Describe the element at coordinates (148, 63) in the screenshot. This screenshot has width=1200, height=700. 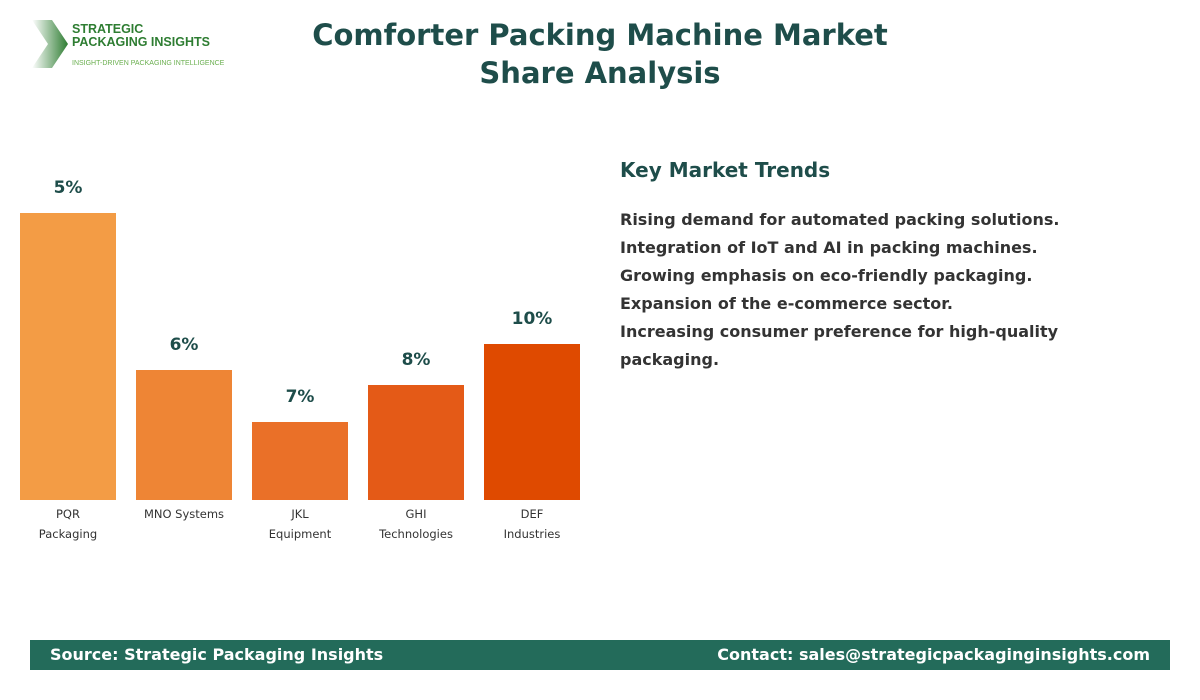
I see `logo-tagline: INSIGHT-DRIVEN PACKAGING INTELLIGENCE` at that location.